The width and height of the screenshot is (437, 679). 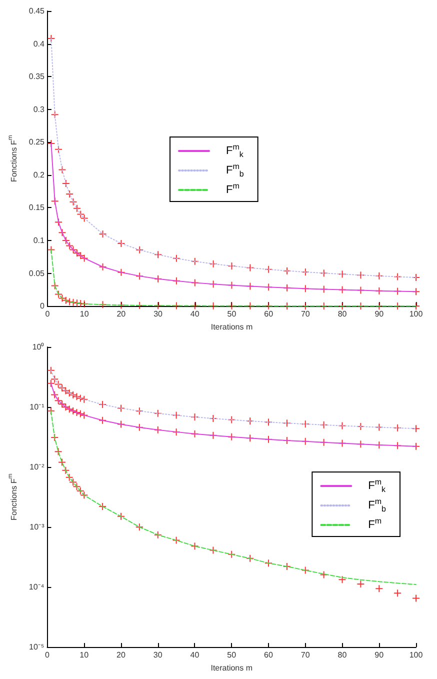 What do you see at coordinates (43, 306) in the screenshot?
I see `y-tick-label: 0` at bounding box center [43, 306].